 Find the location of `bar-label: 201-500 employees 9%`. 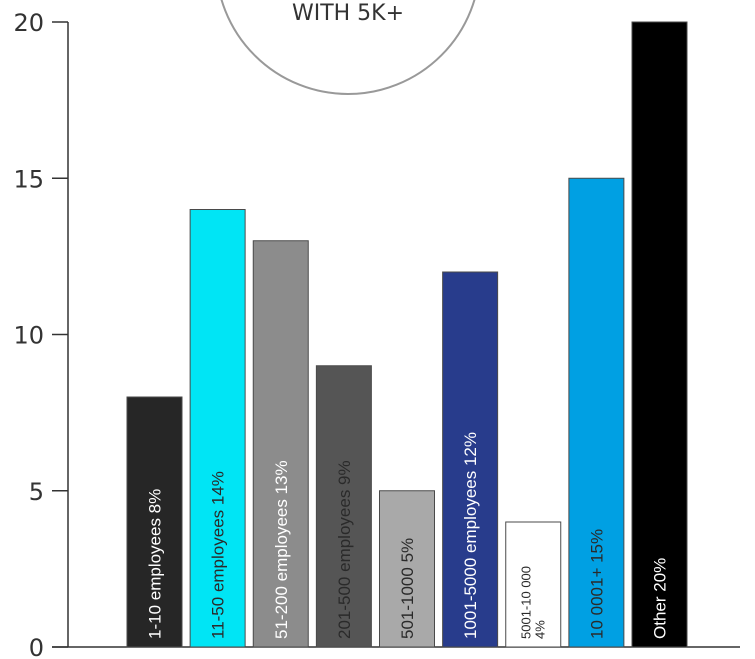

bar-label: 201-500 employees 9% is located at coordinates (344, 549).